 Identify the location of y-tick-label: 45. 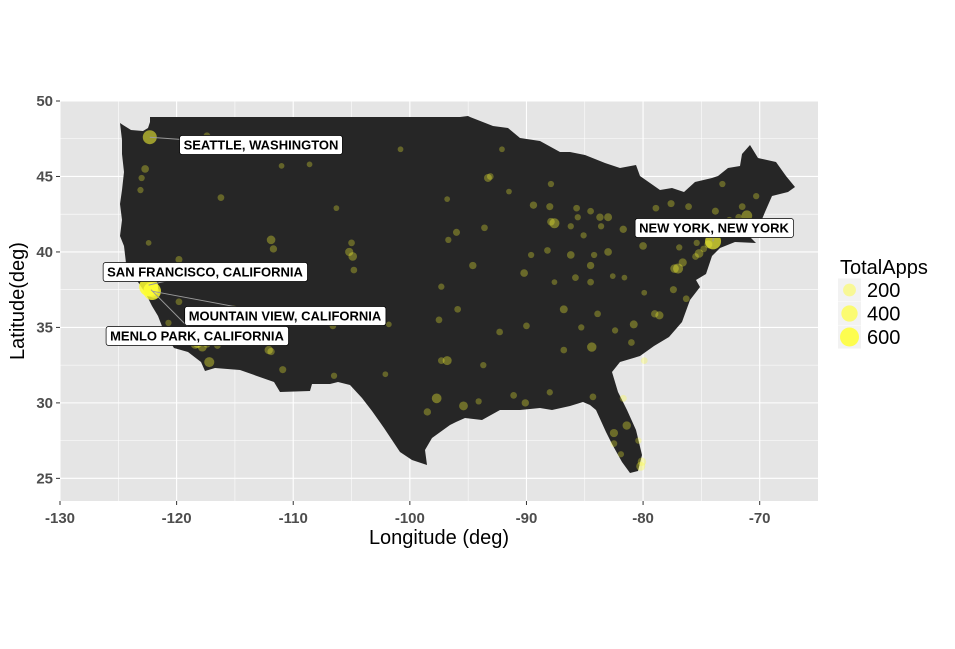
(44, 176).